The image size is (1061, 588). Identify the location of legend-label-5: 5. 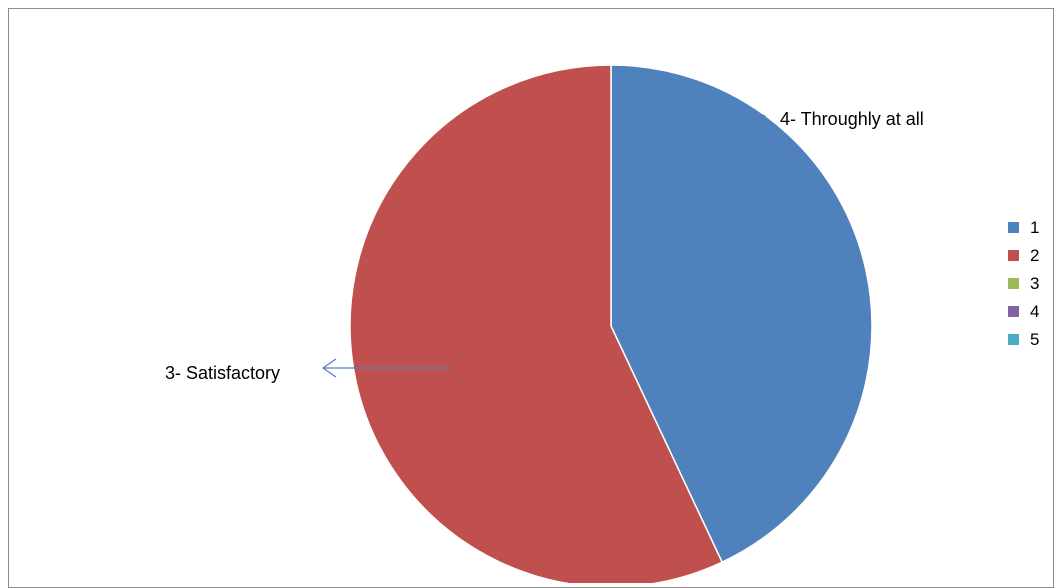
(1034, 339).